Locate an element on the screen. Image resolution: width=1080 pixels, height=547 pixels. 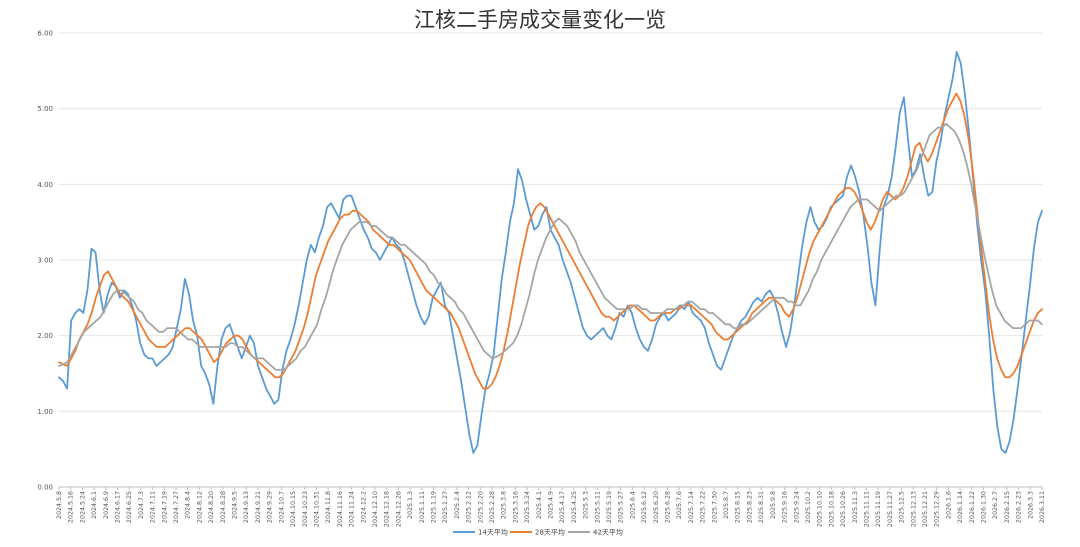
x-tick-label: 2025.5.11 is located at coordinates (597, 507).